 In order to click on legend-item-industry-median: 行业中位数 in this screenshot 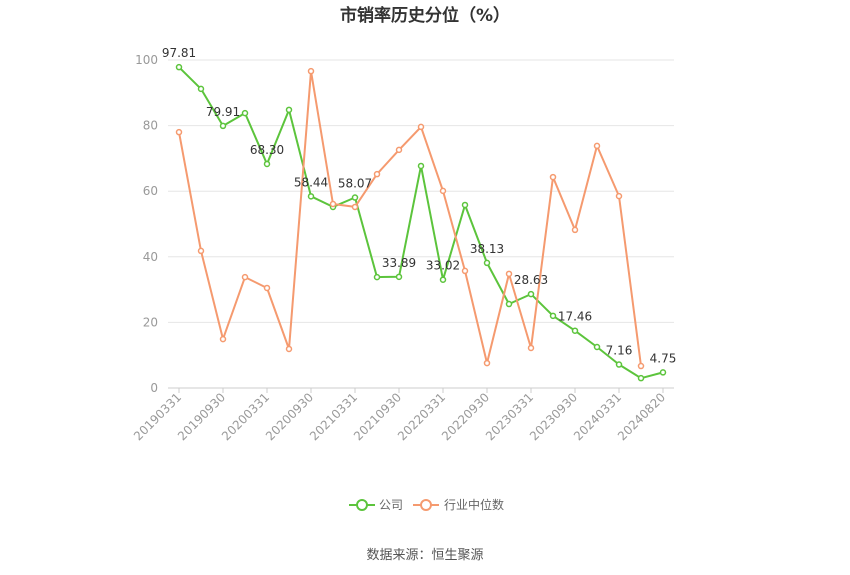, I will do `click(458, 504)`.